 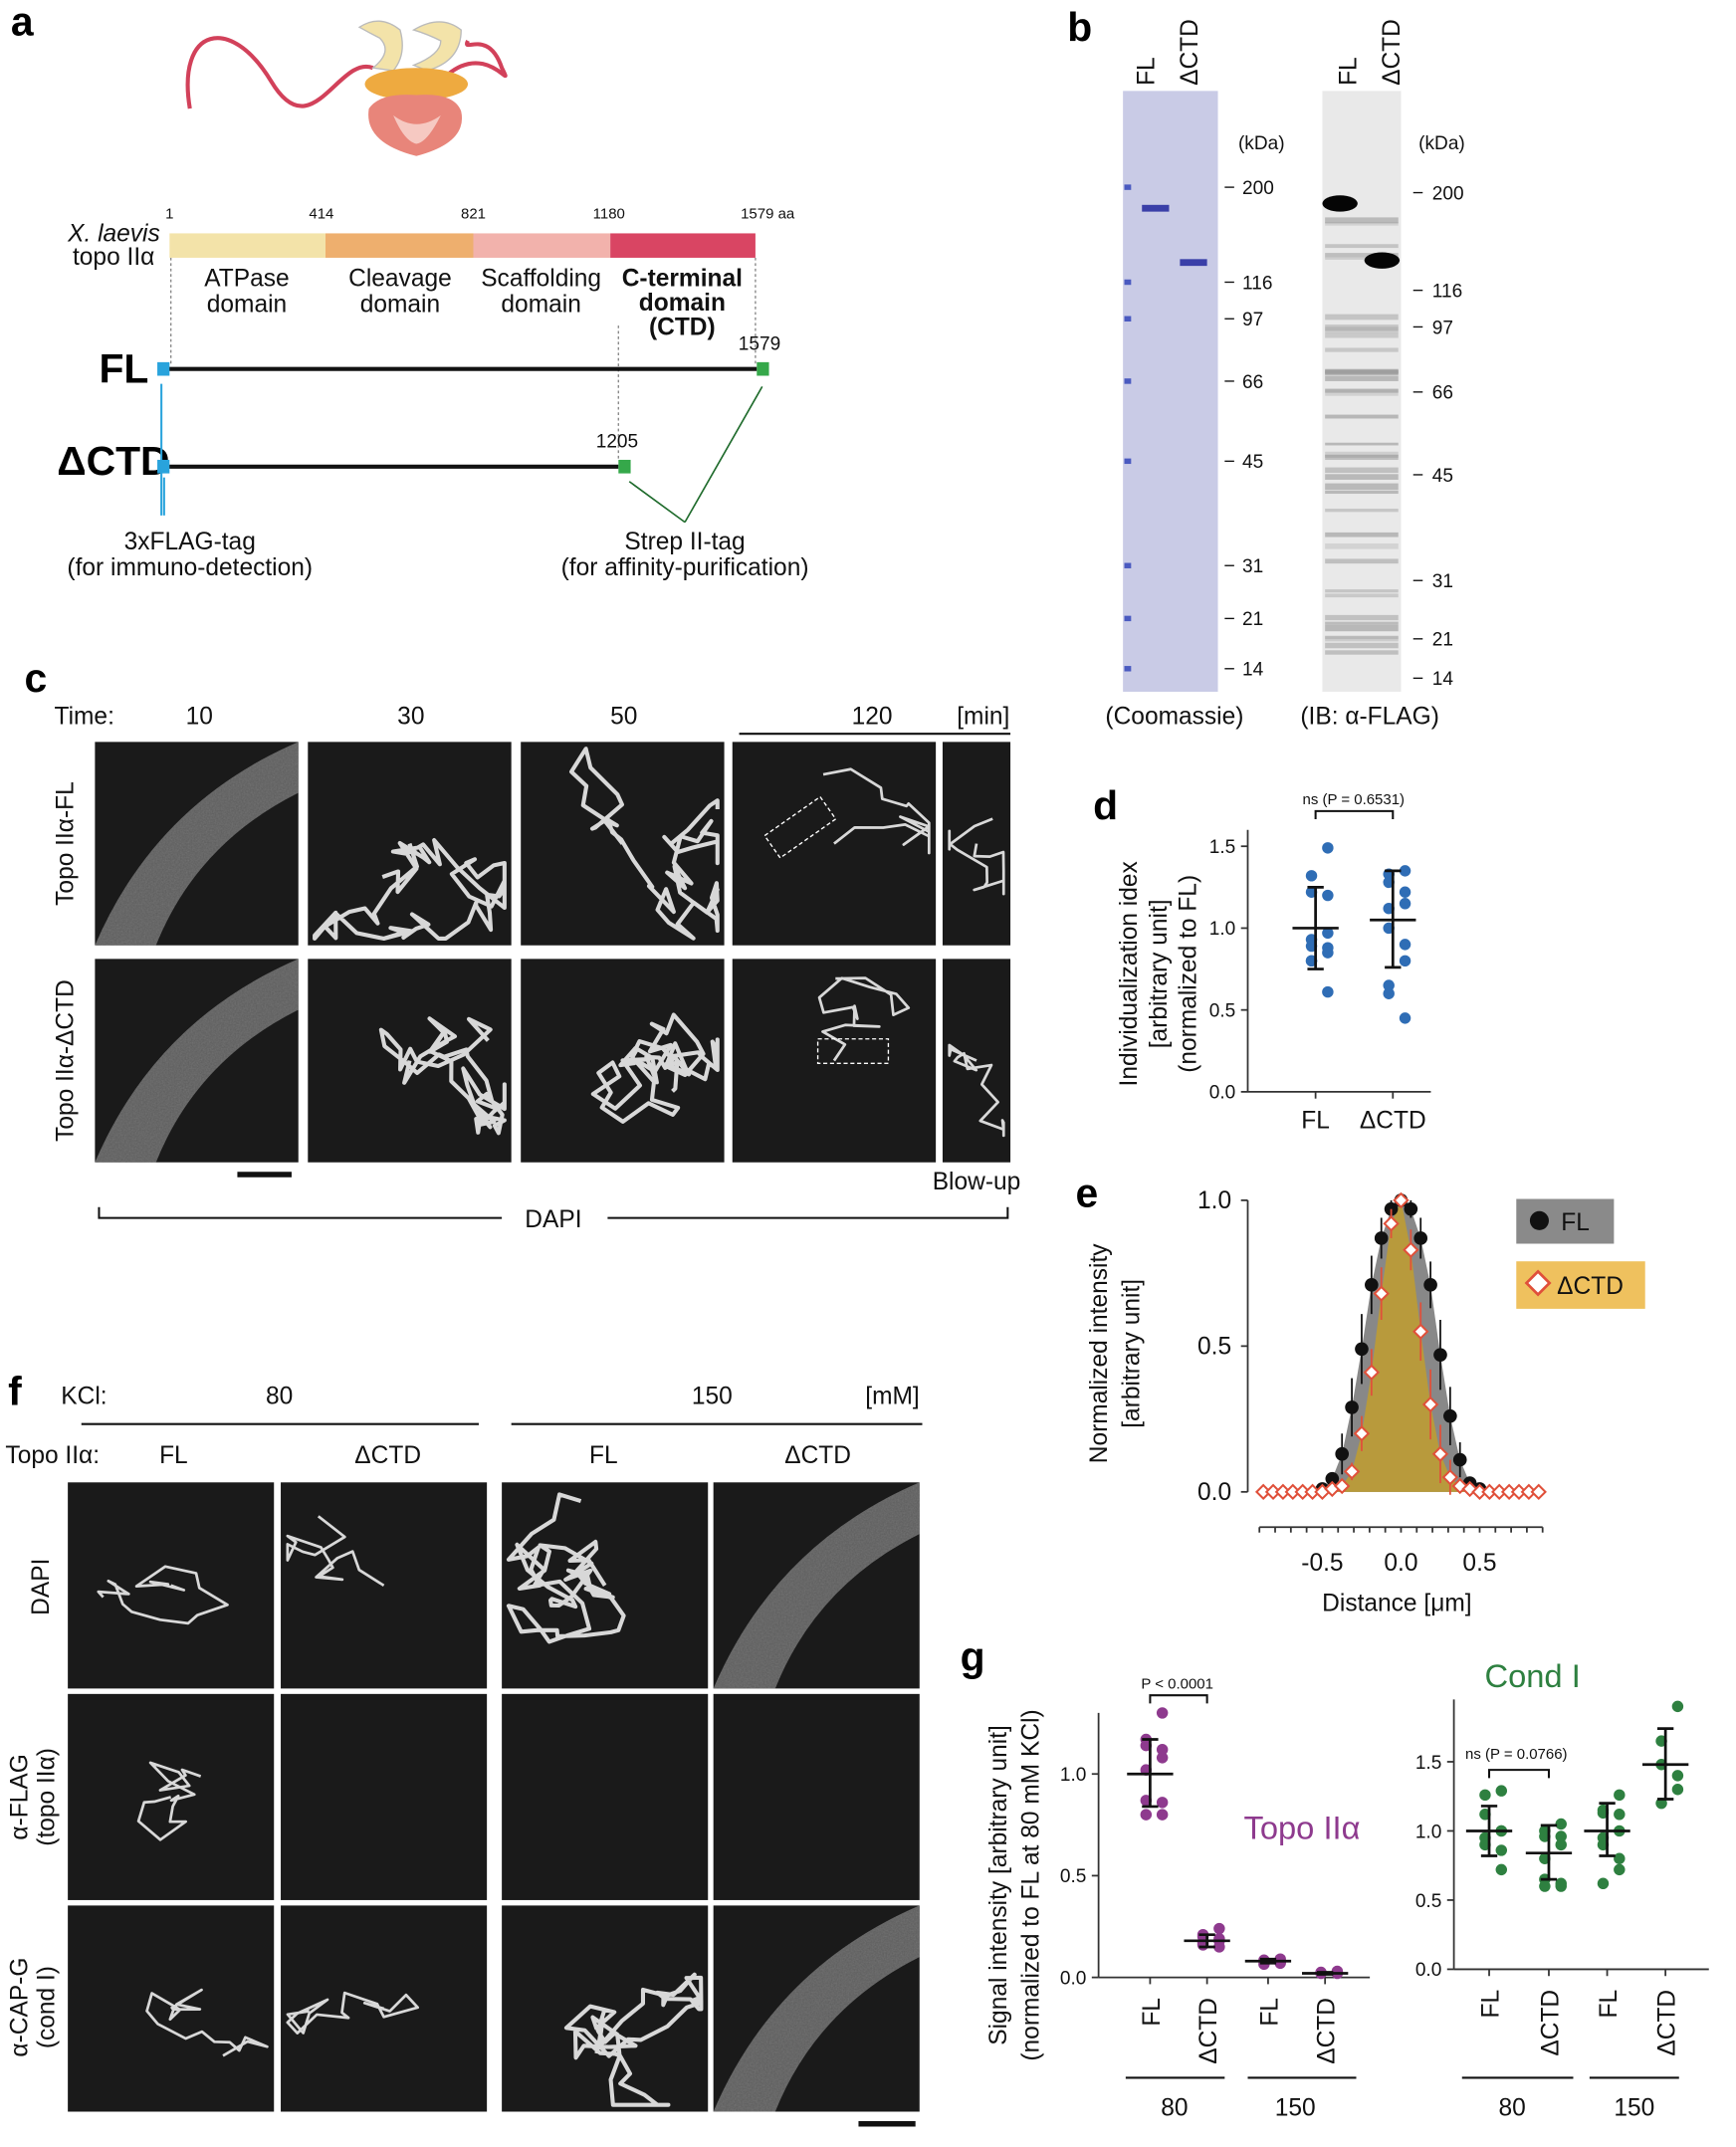 What do you see at coordinates (347, 88) in the screenshot?
I see `topo-cartoon-icon` at bounding box center [347, 88].